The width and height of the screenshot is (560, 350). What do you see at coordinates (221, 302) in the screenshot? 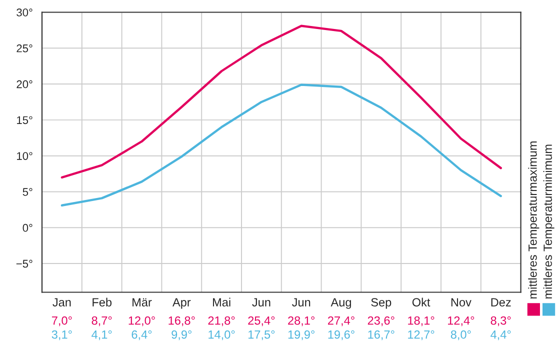
I see `x-tick-label: Mai` at bounding box center [221, 302].